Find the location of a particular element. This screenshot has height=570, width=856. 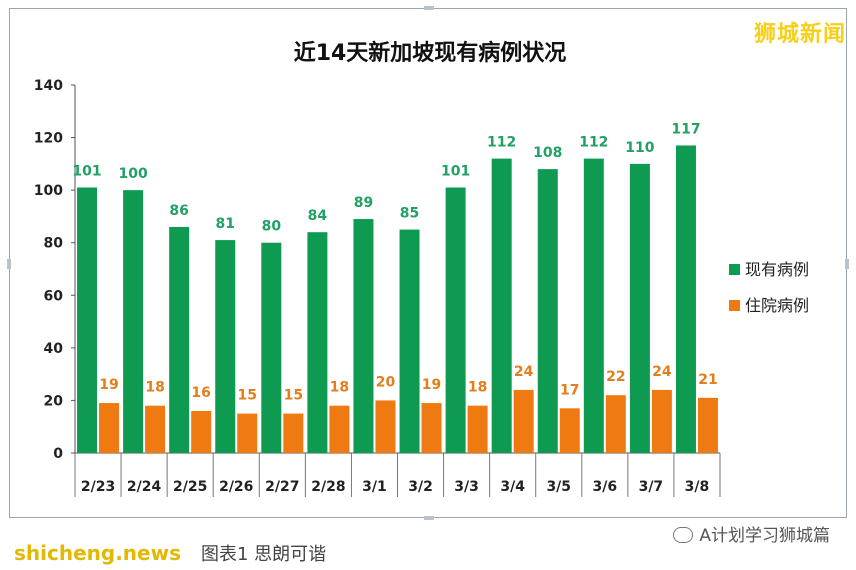

data-label: 117 is located at coordinates (685, 129).